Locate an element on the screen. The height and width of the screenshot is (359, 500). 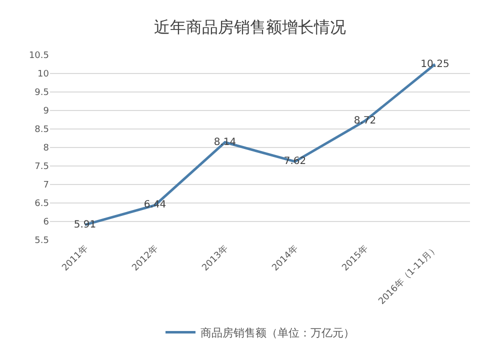
y-tick-label: 7 is located at coordinates (46, 185).